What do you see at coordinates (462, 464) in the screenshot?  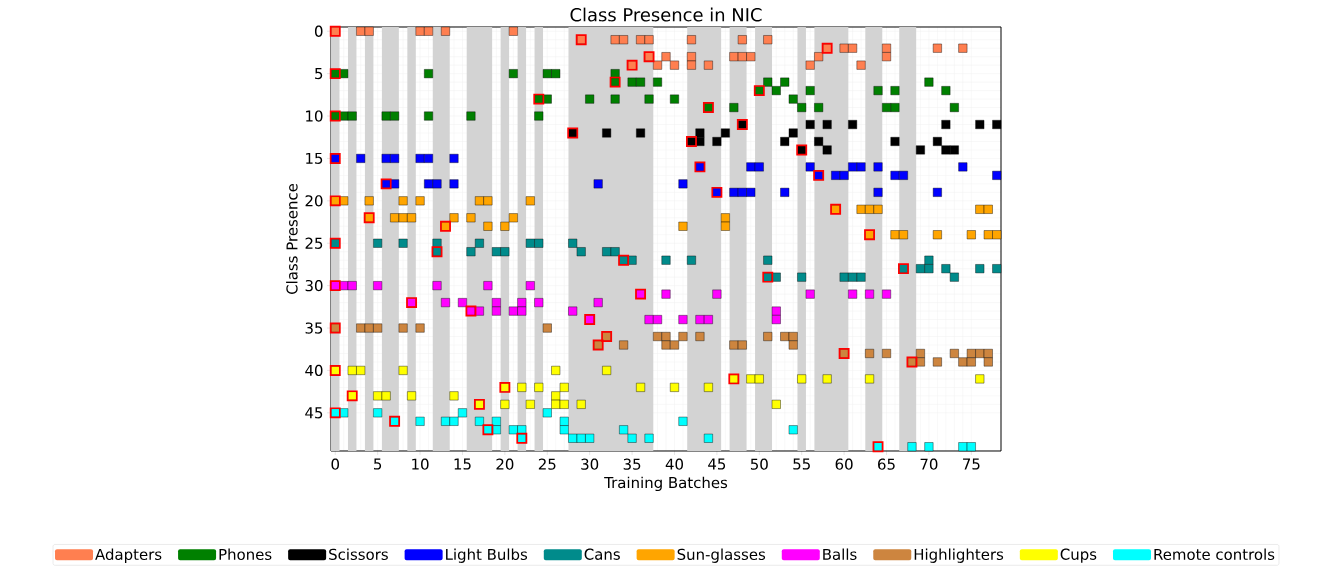 I see `x-tick-label: 15` at bounding box center [462, 464].